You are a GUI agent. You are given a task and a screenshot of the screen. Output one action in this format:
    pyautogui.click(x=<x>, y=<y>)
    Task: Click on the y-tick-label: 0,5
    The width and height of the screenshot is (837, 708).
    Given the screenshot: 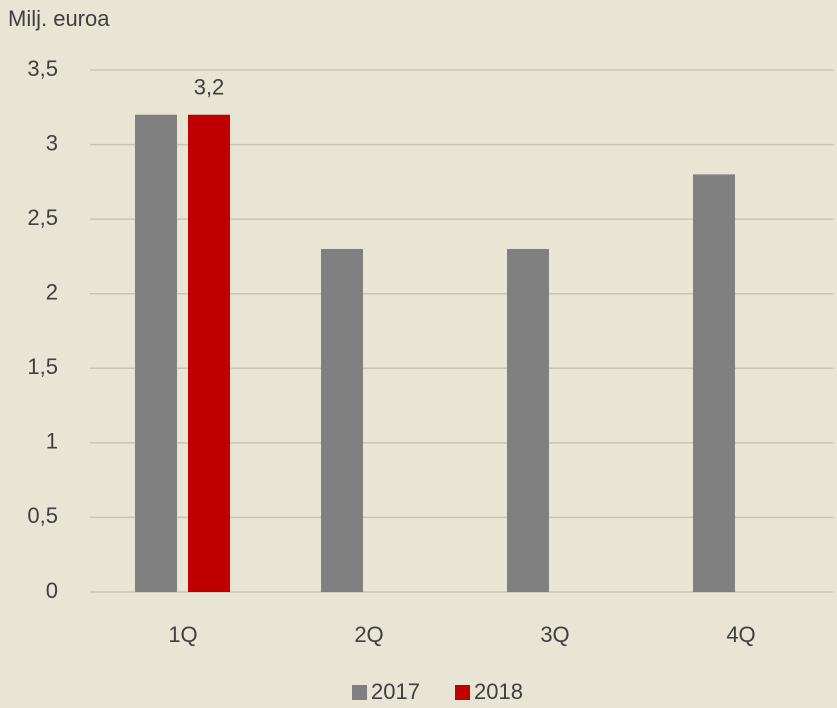 What is the action you would take?
    pyautogui.click(x=42, y=515)
    